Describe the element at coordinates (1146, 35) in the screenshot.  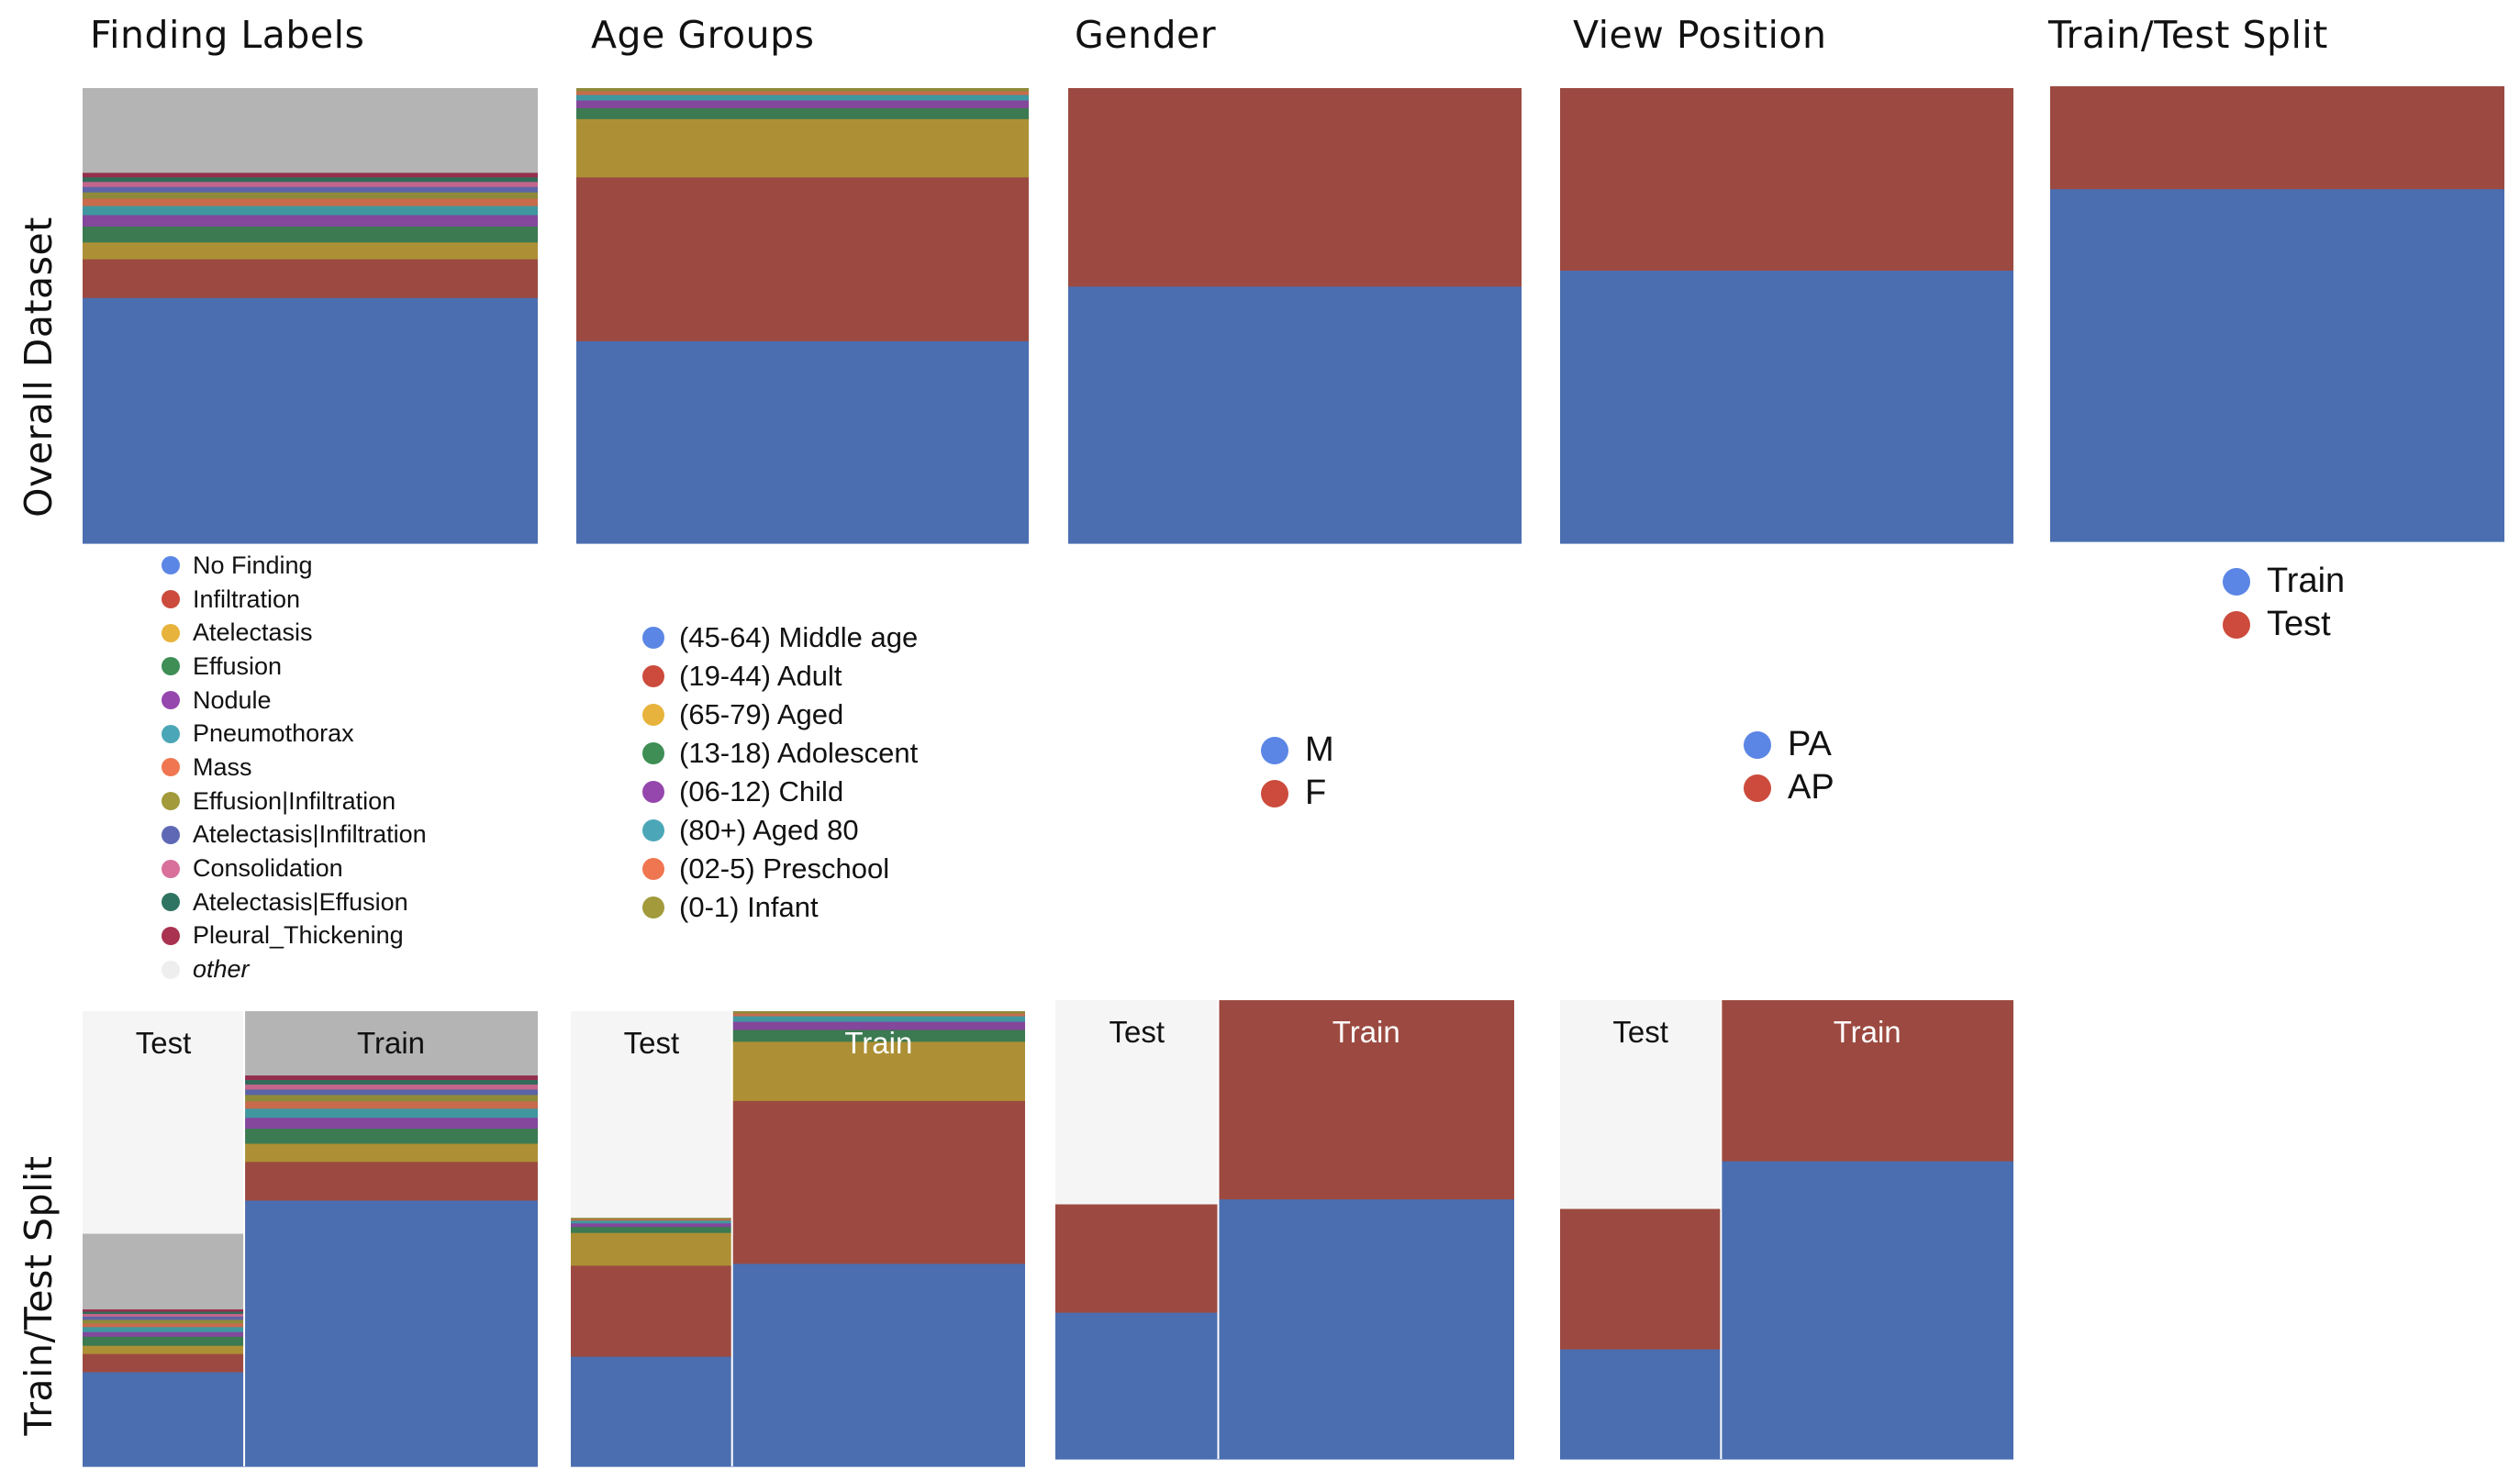
I see `column-title-gender: Gender` at that location.